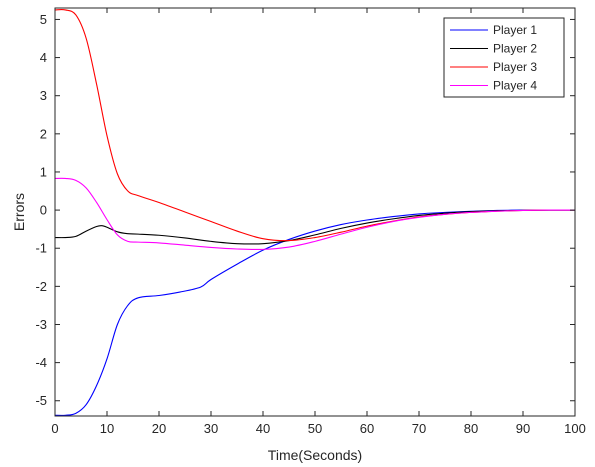  What do you see at coordinates (43, 95) in the screenshot?
I see `y-tick-label: 3` at bounding box center [43, 95].